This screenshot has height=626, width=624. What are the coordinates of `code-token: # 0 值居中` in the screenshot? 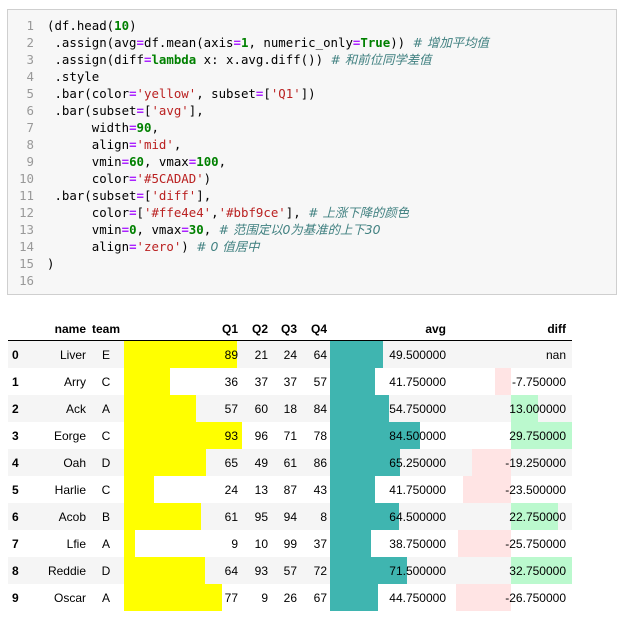 It's located at (228, 246).